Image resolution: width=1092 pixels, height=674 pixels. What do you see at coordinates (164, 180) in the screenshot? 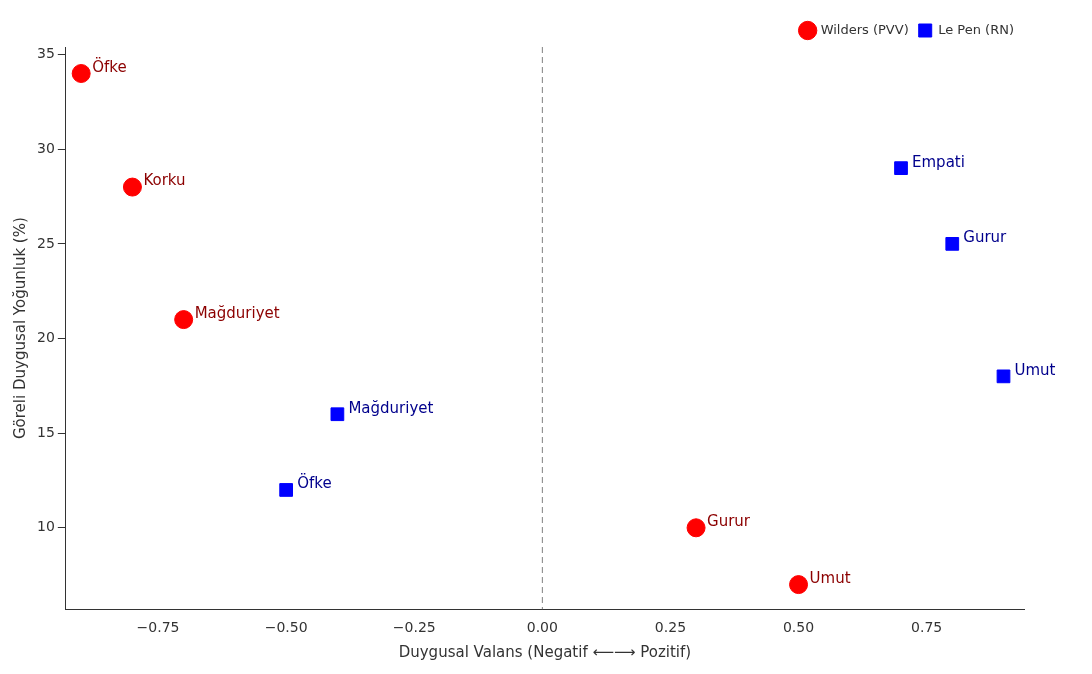
I see `annotation: Korku` at bounding box center [164, 180].